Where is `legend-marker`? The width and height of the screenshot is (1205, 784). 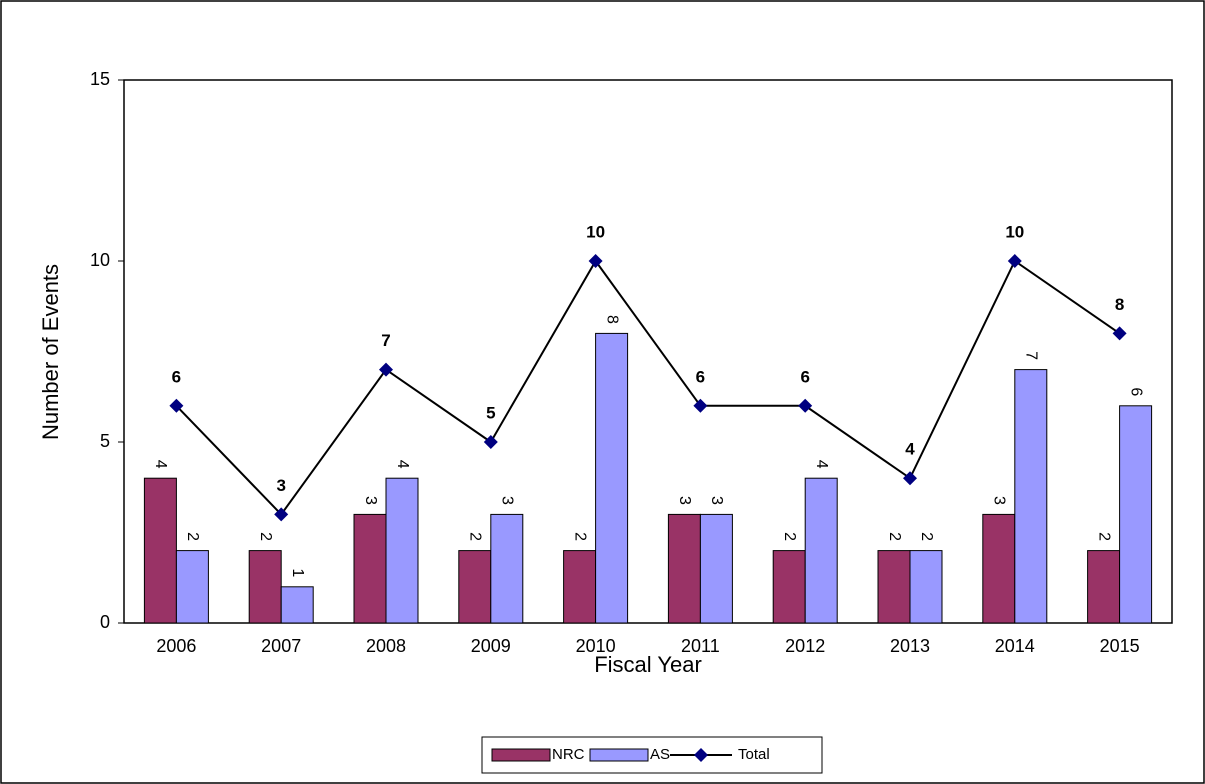 legend-marker is located at coordinates (701, 755).